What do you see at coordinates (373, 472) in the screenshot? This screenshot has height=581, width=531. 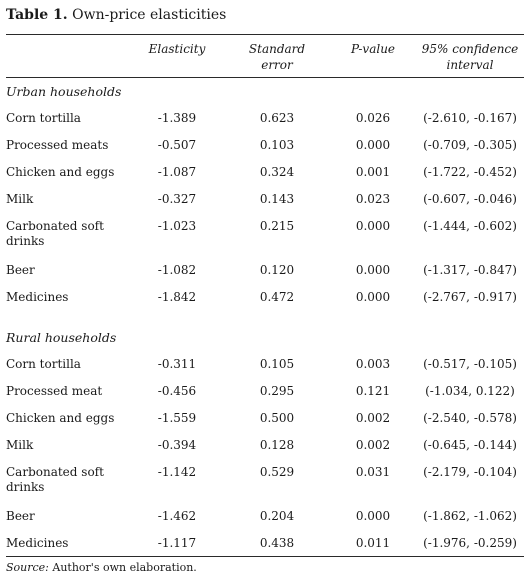 I see `cell-p-value: 0.031` at bounding box center [373, 472].